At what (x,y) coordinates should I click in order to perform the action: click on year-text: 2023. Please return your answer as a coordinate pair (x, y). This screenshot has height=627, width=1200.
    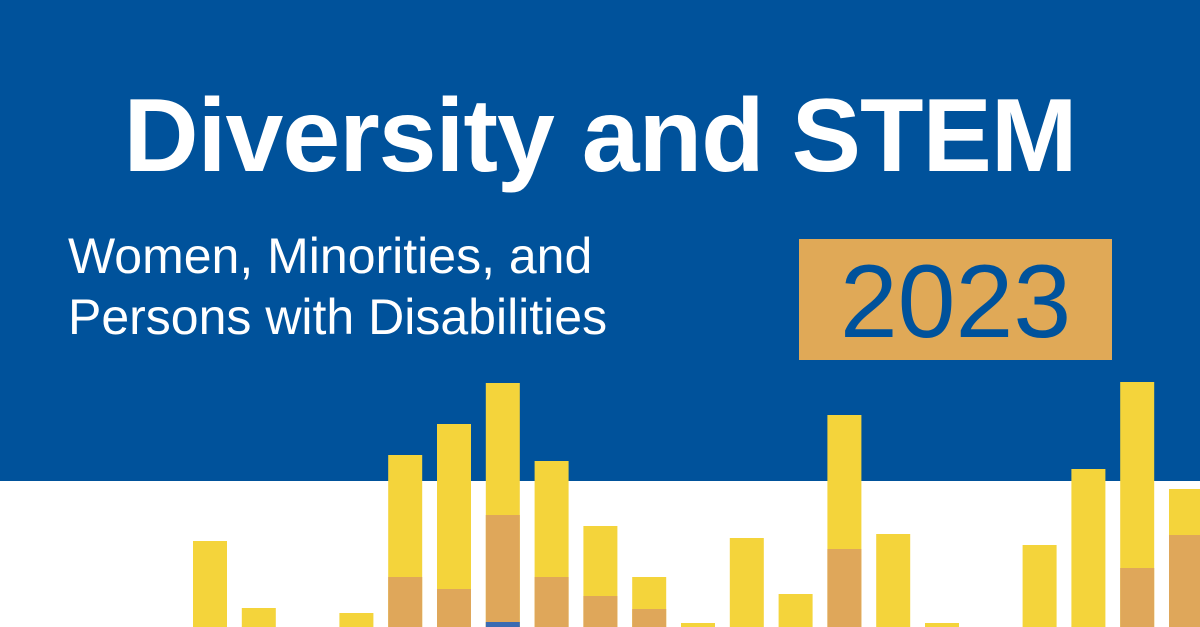
    Looking at the image, I should click on (955, 301).